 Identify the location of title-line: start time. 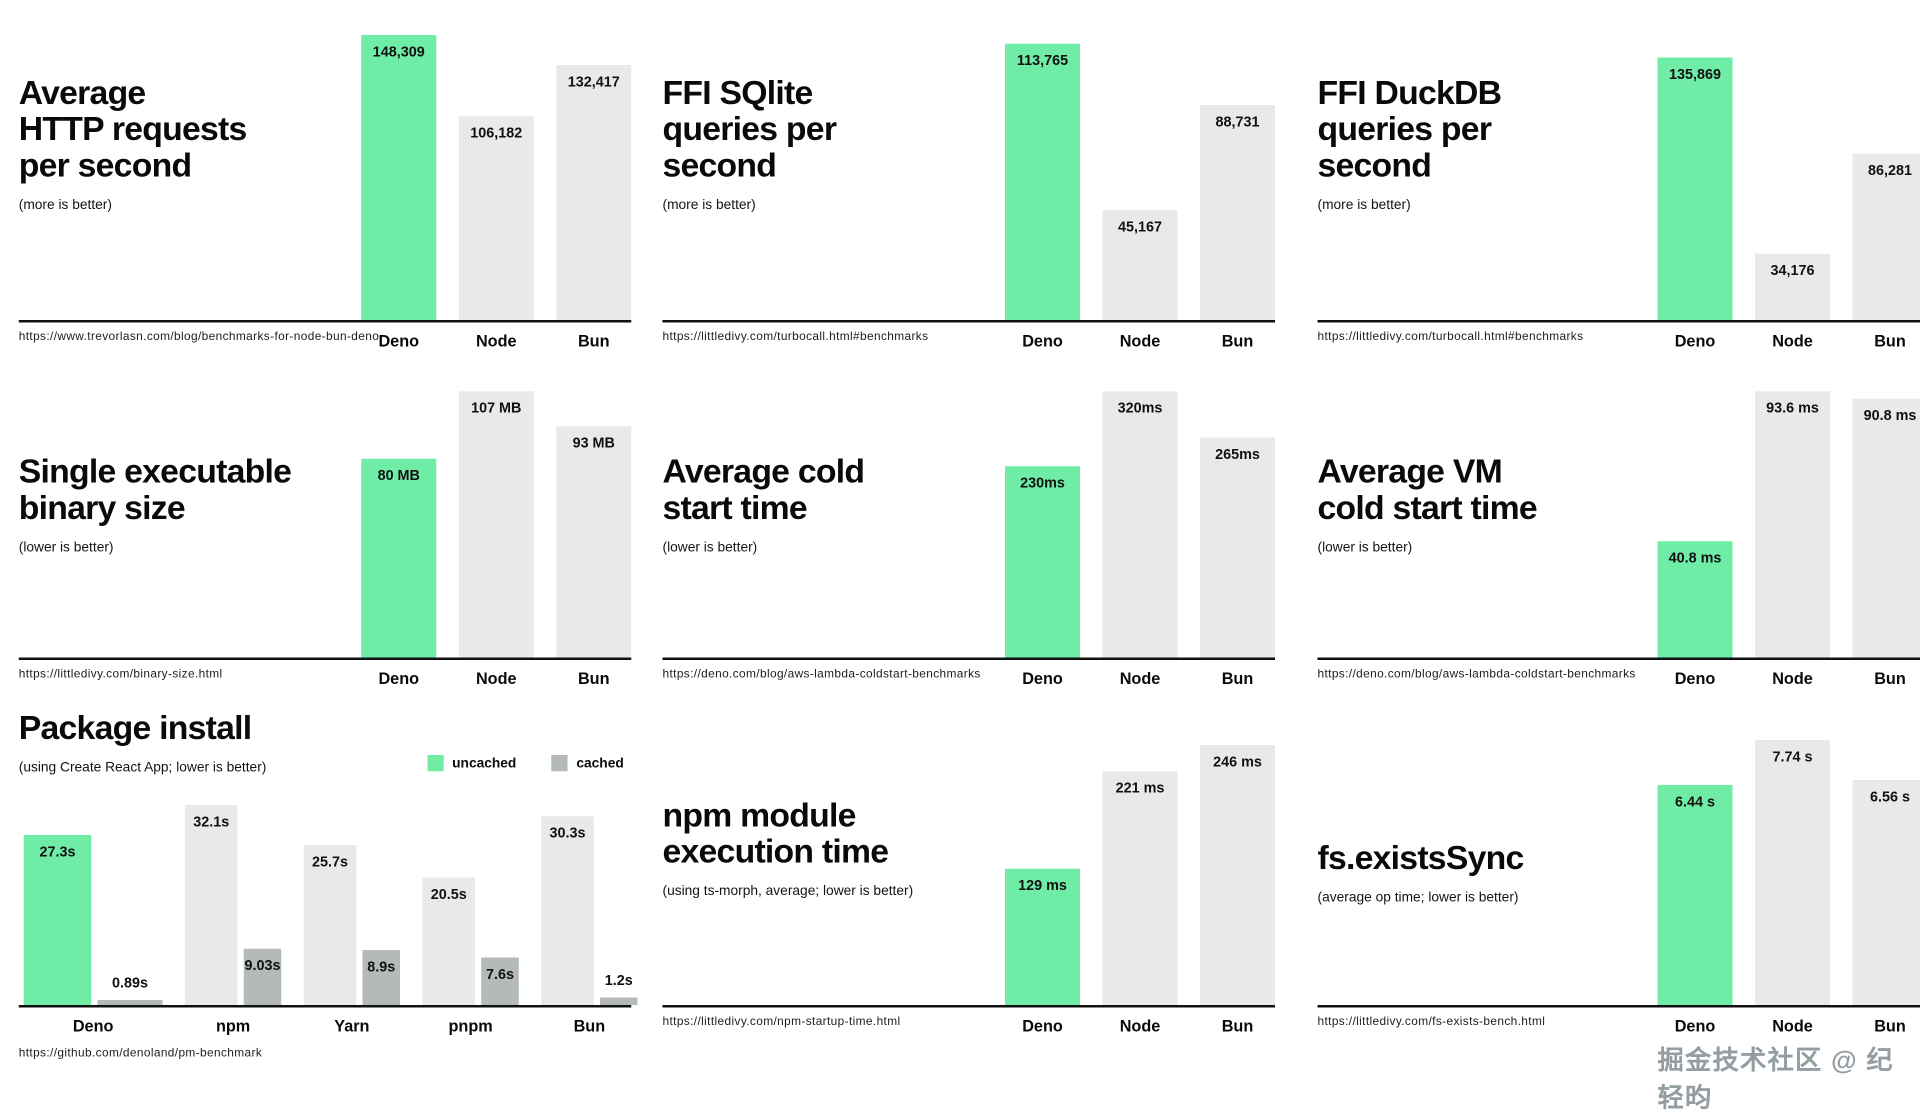
(764, 508).